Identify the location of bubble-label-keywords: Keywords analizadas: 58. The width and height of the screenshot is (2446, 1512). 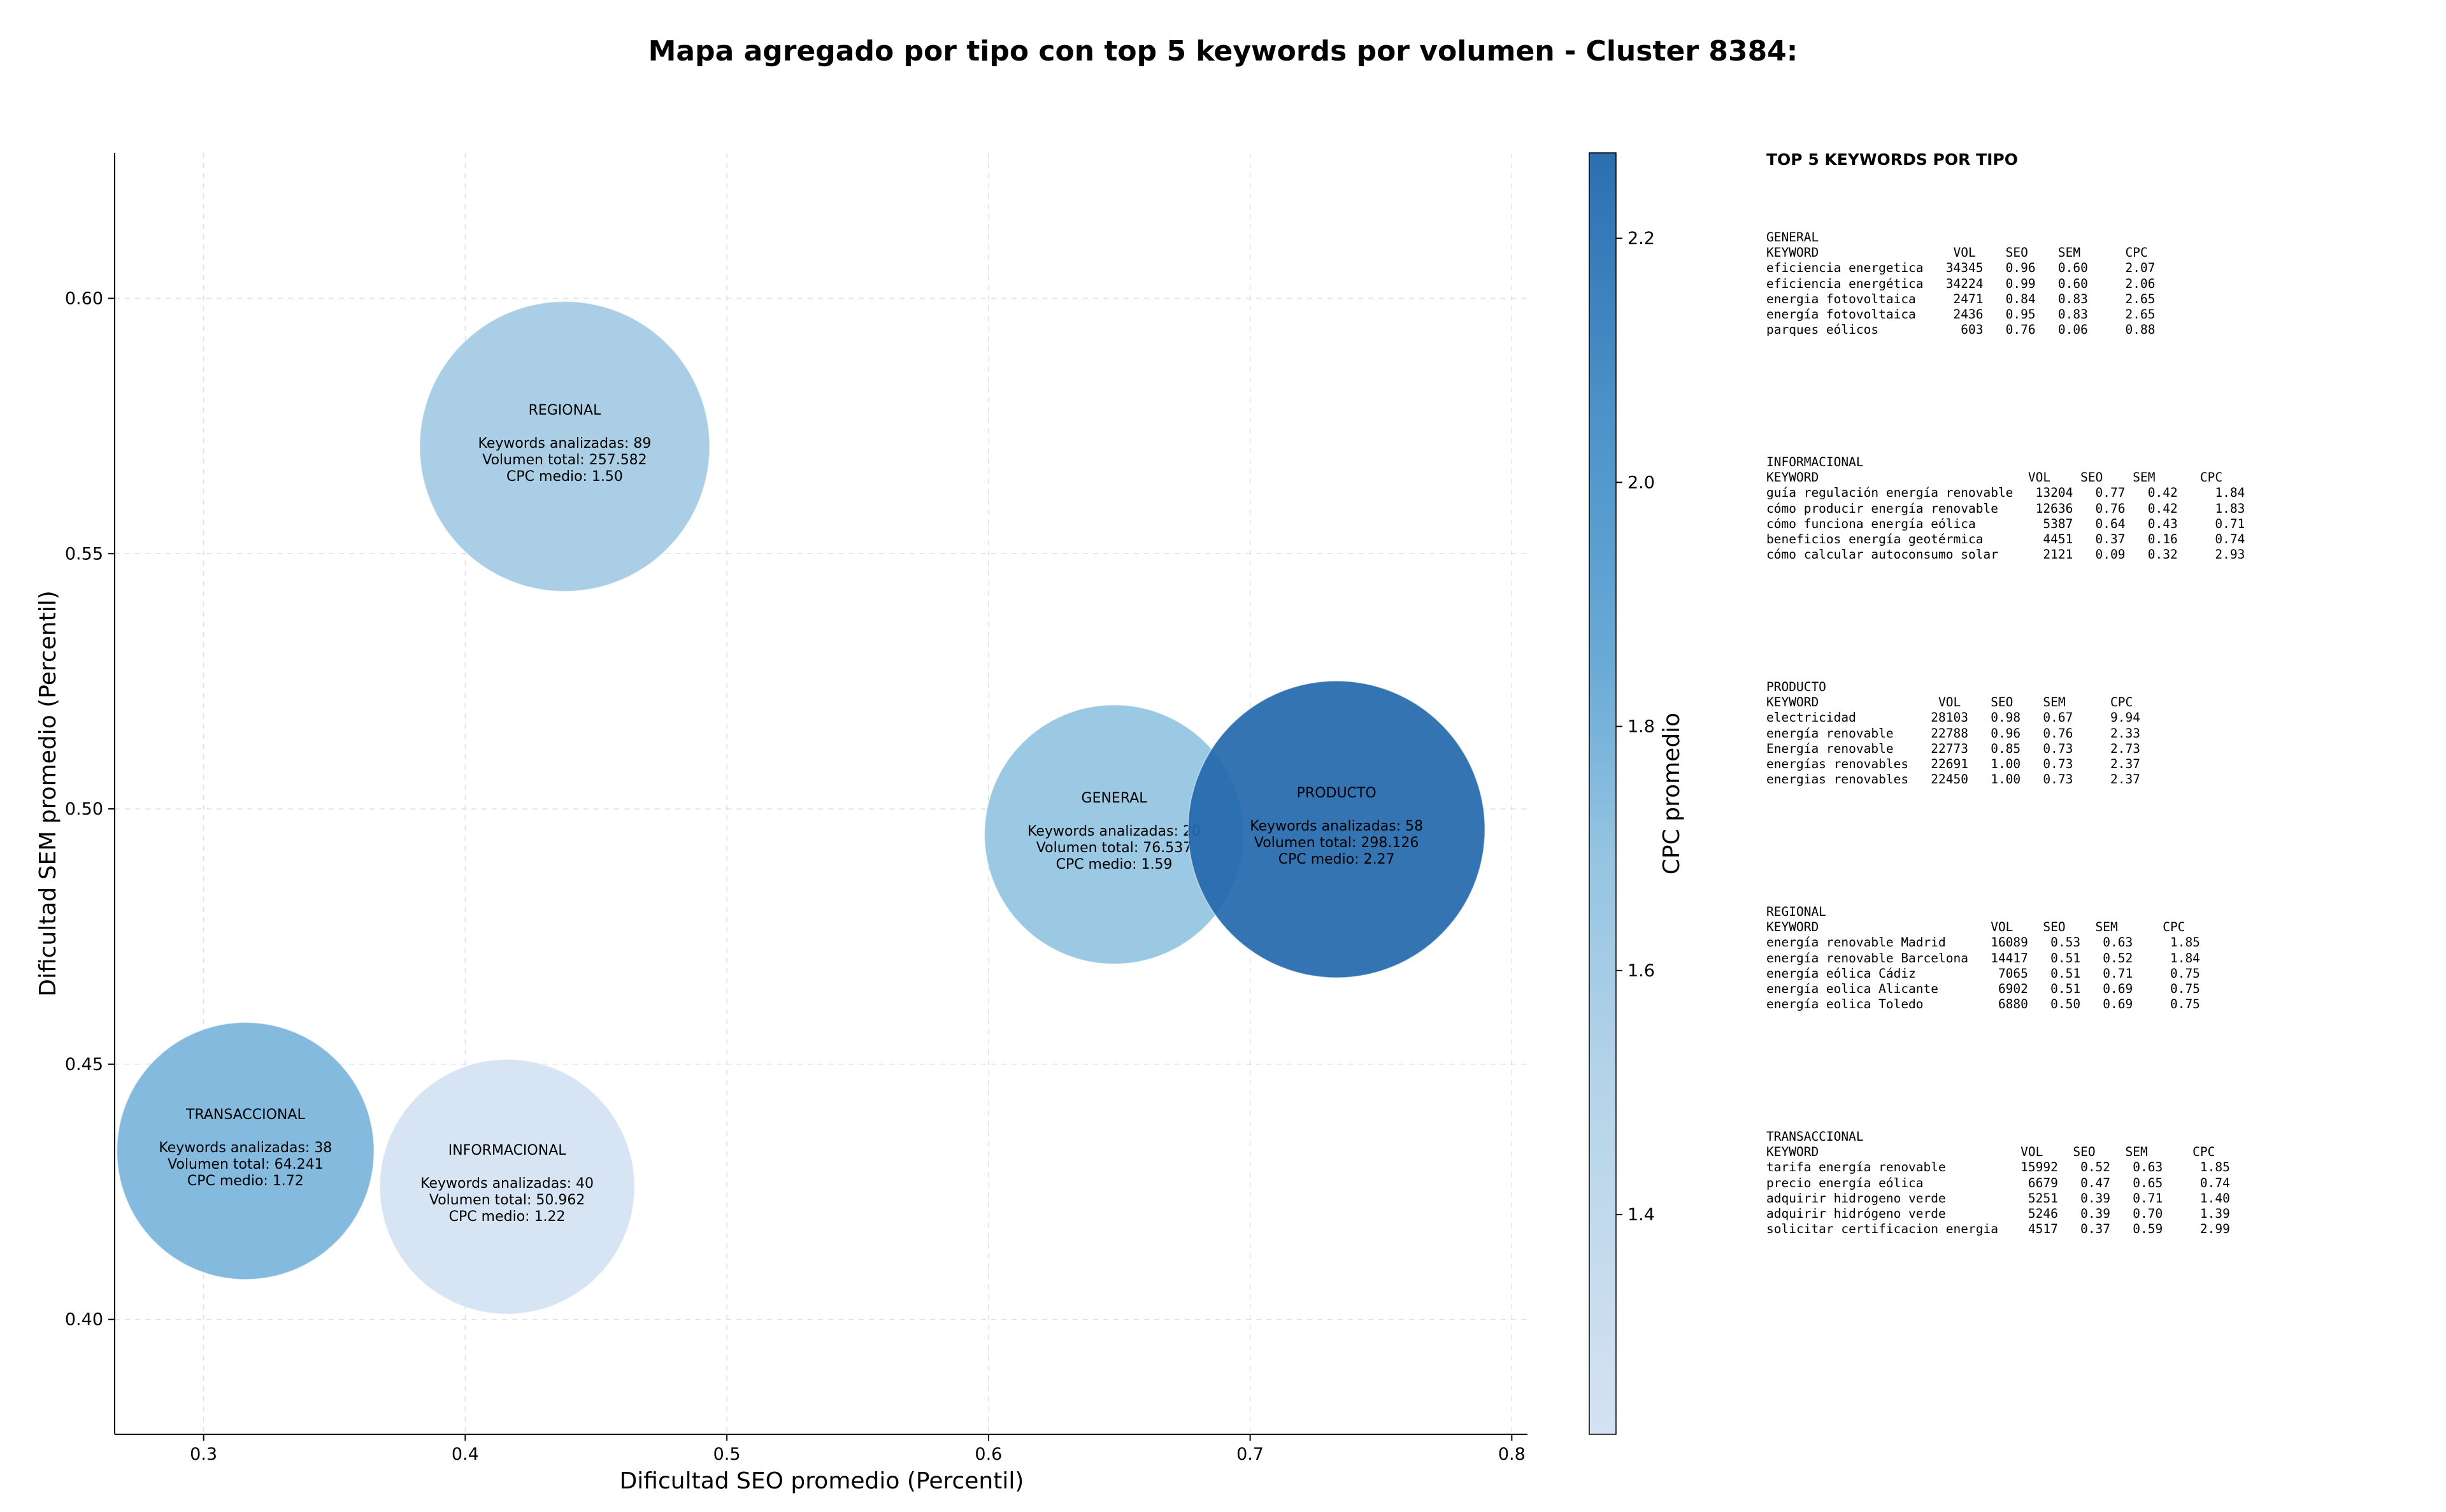
(1336, 826).